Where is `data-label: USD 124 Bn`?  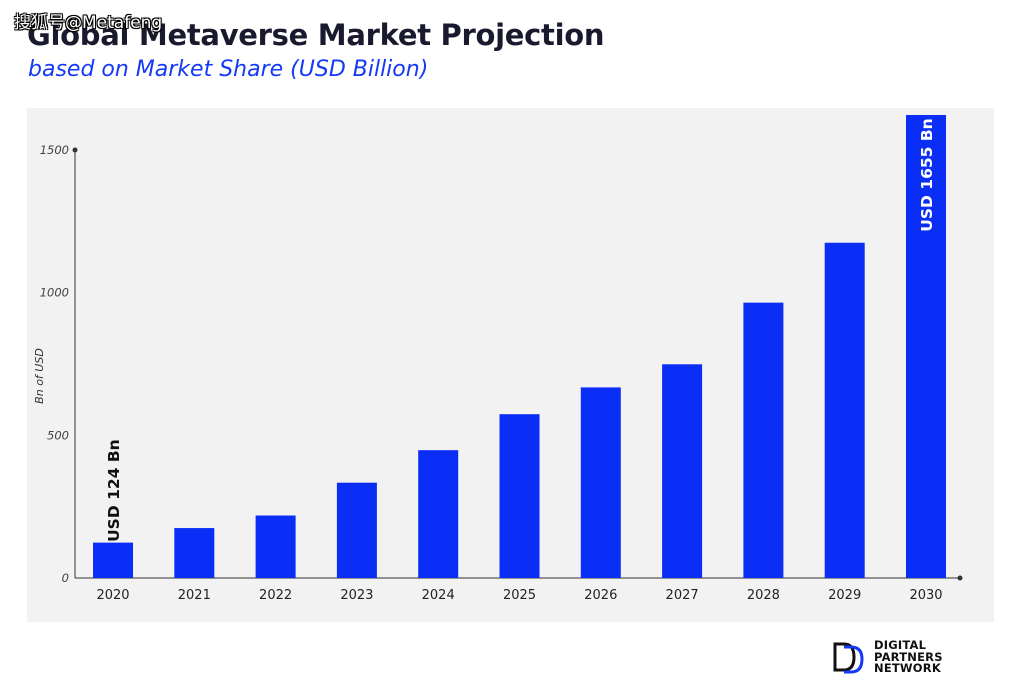
data-label: USD 124 Bn is located at coordinates (114, 490).